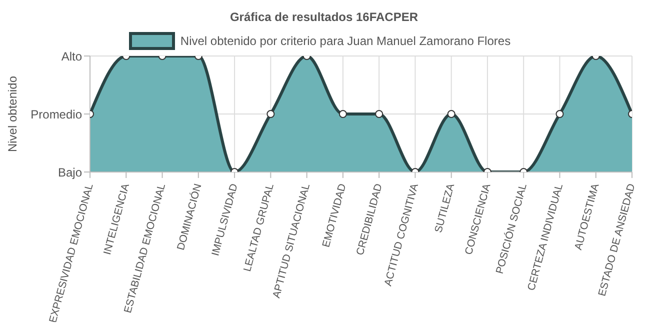  What do you see at coordinates (56, 114) in the screenshot?
I see `category-label: Promedio` at bounding box center [56, 114].